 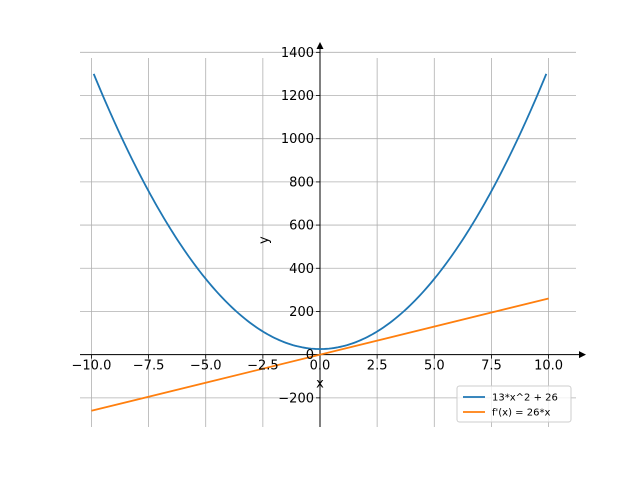 What do you see at coordinates (582, 355) in the screenshot?
I see `x-axis-arrow` at bounding box center [582, 355].